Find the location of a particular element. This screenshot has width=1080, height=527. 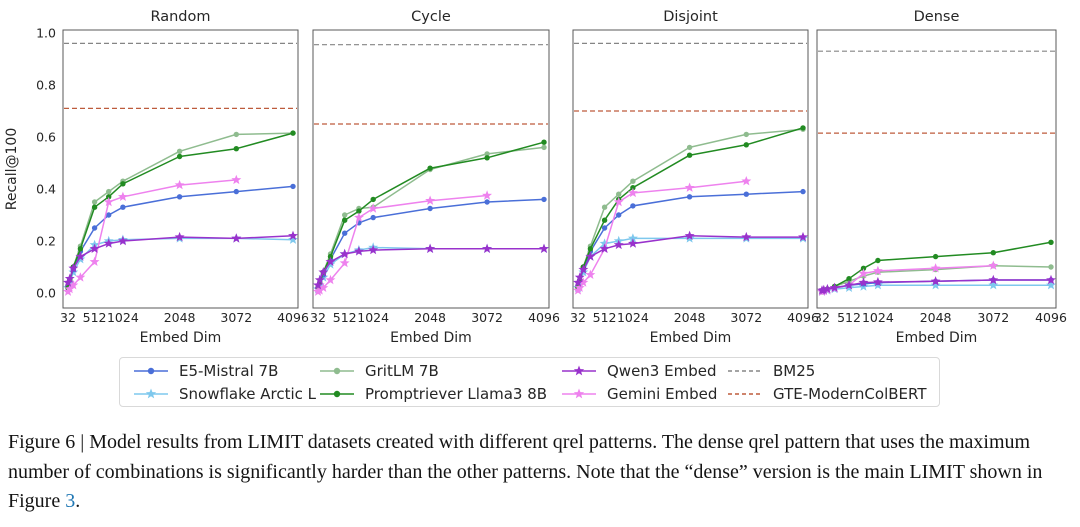

legend-circle-marker-icon is located at coordinates (337, 393).